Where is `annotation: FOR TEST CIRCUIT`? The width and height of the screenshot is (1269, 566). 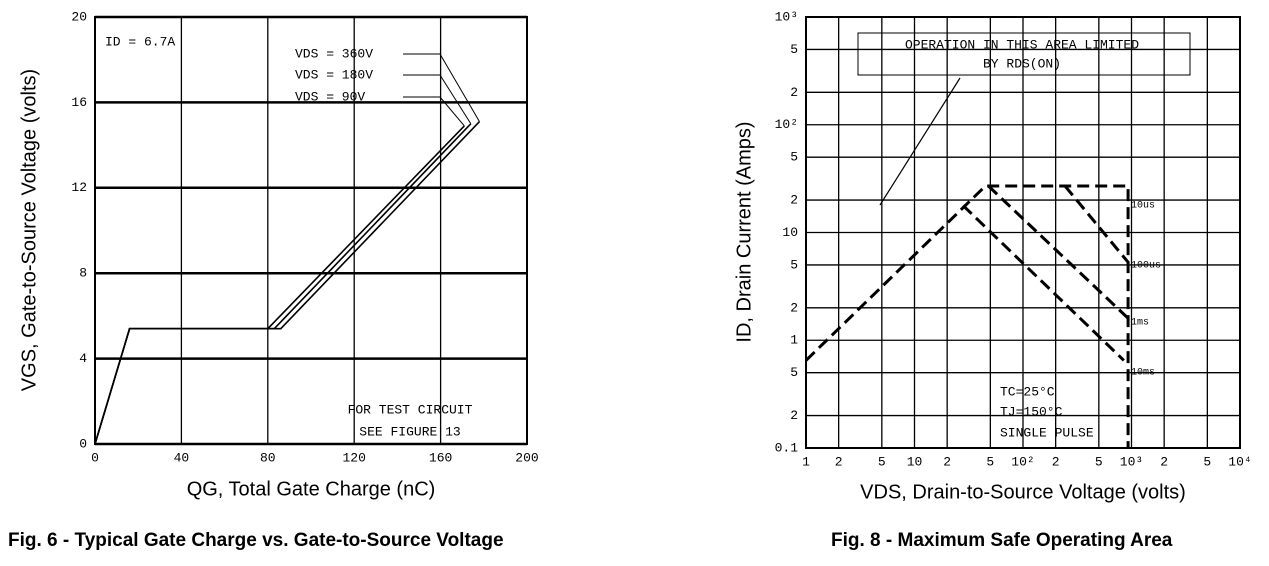
annotation: FOR TEST CIRCUIT is located at coordinates (410, 409).